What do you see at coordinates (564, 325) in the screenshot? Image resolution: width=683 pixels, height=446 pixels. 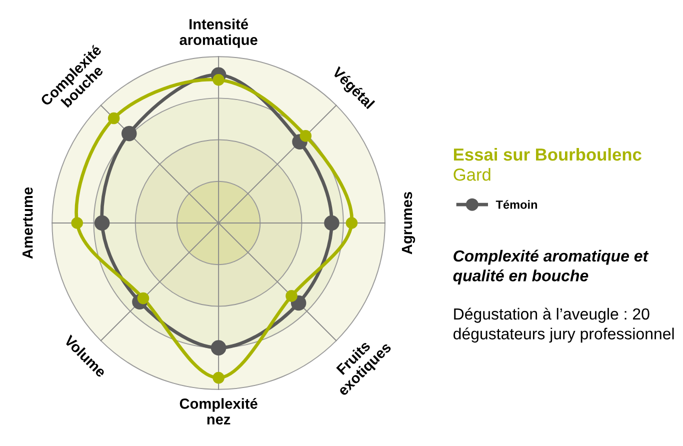 I see `text: Dégustation à l’aveugle : 20 dégustateurs jury professionnel` at bounding box center [564, 325].